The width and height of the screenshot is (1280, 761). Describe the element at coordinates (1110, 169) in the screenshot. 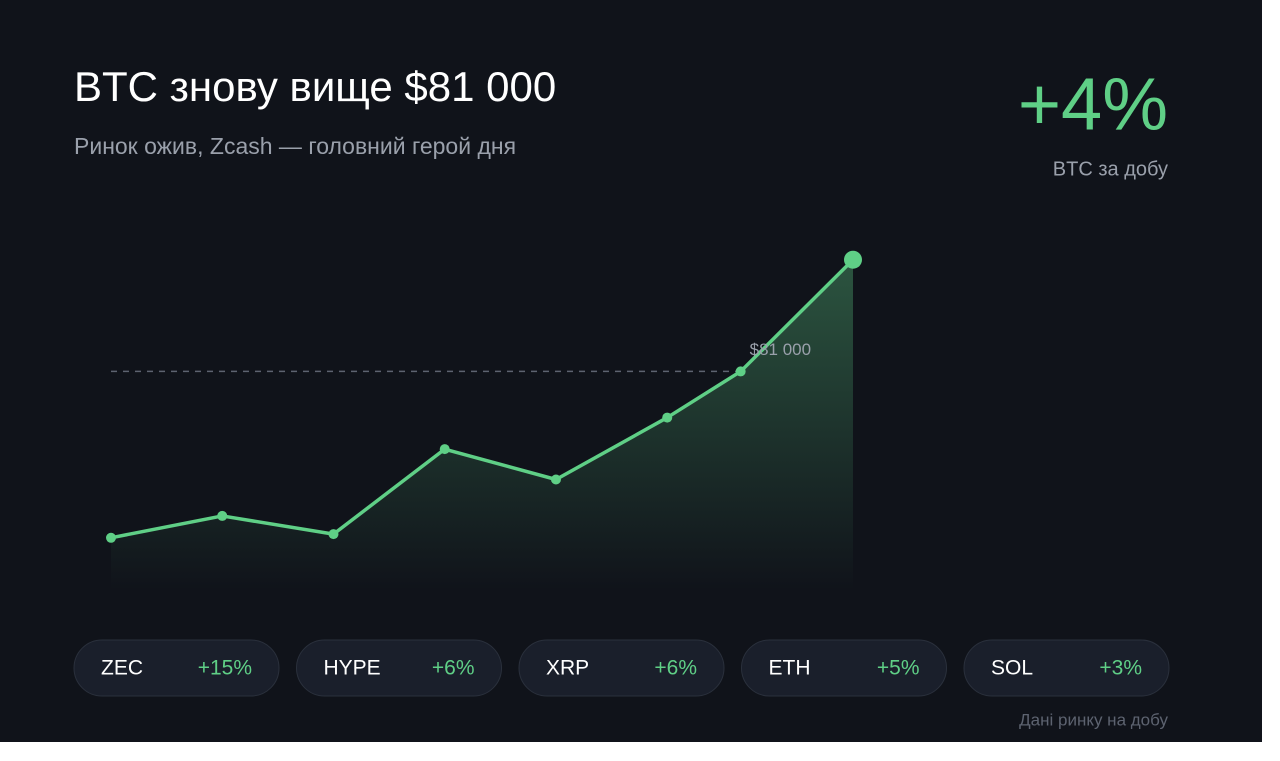

I see `headline-caption: BTC за добу` at that location.